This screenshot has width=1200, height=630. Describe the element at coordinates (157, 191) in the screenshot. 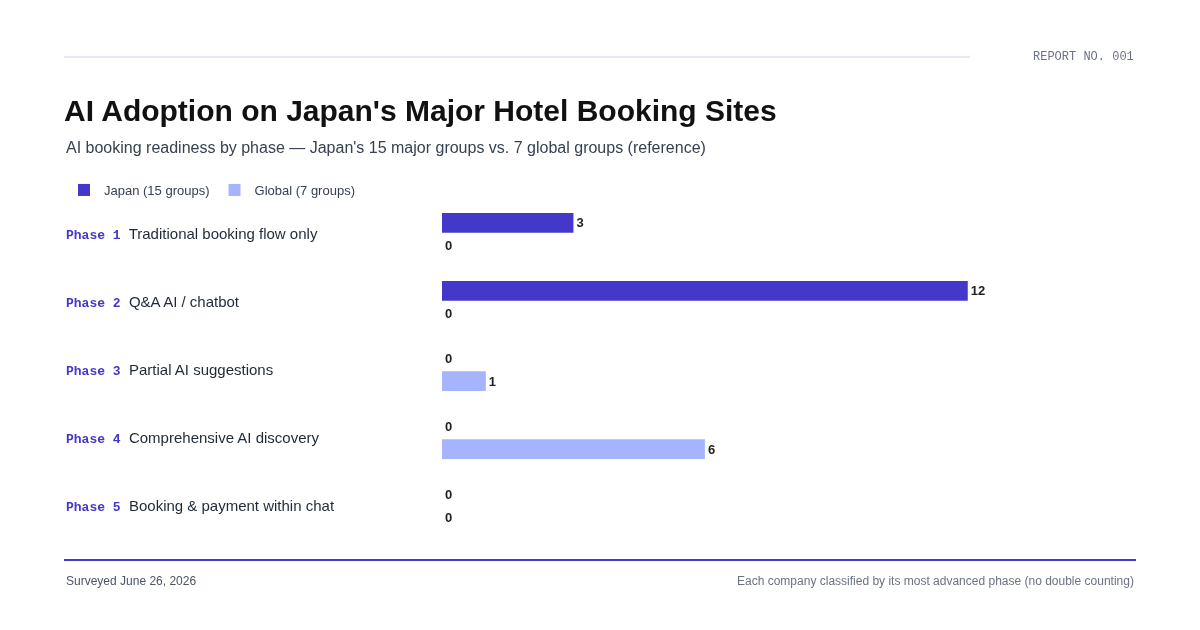

I see `legend-label: Japan (15 groups)` at that location.